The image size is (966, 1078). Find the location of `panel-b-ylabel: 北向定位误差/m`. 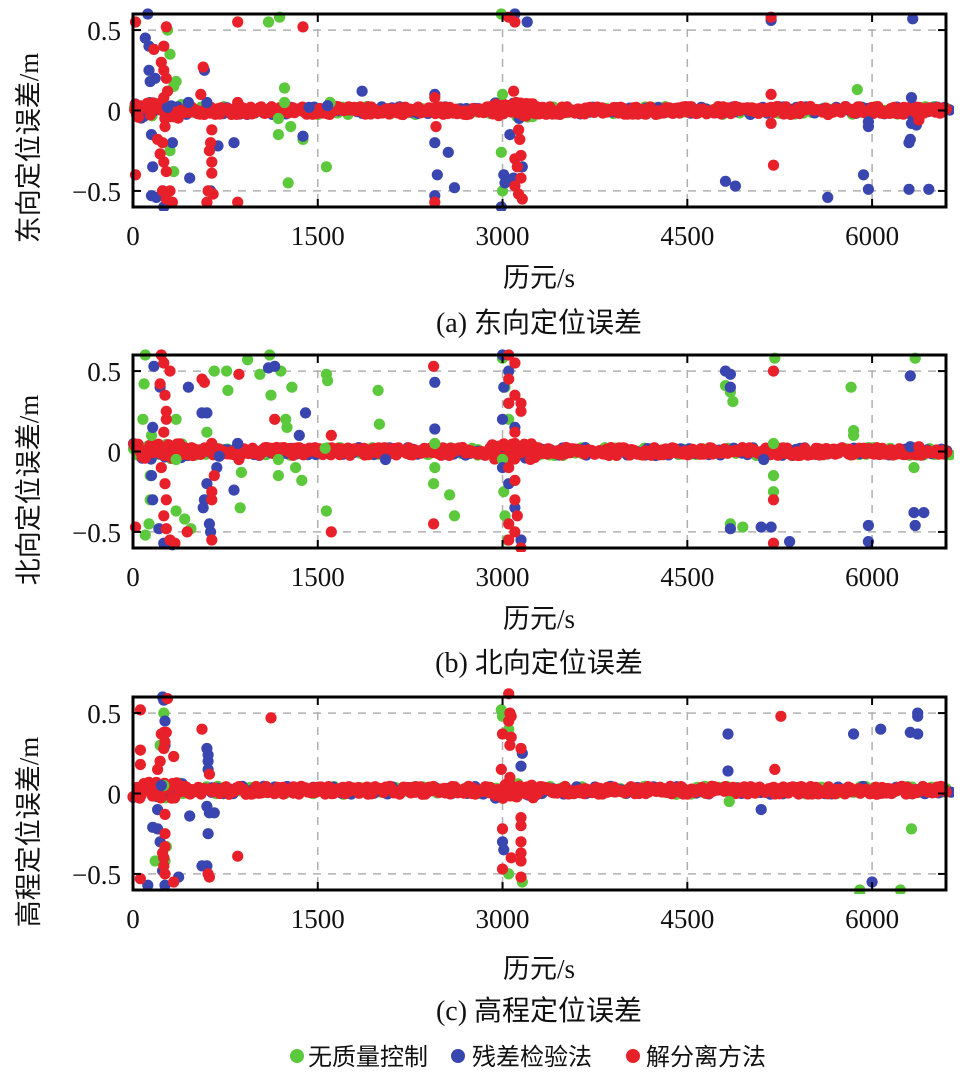

panel-b-ylabel: 北向定位误差/m is located at coordinates (29, 490).